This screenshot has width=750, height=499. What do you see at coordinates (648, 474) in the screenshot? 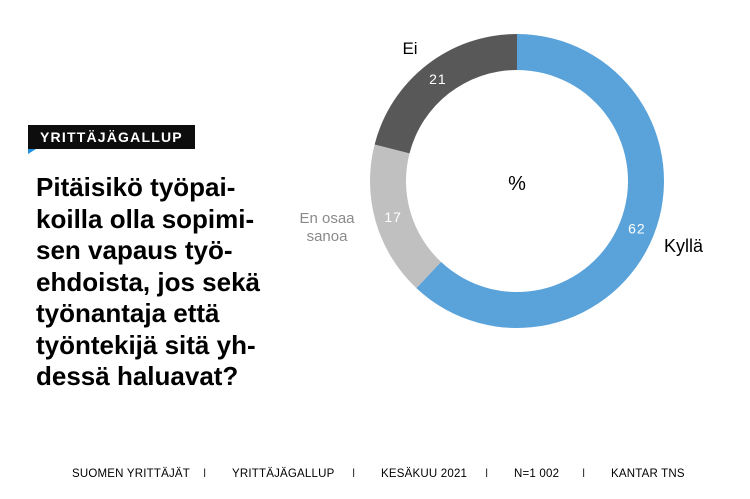
I see `footer-item-source: KANTAR TNS` at bounding box center [648, 474].